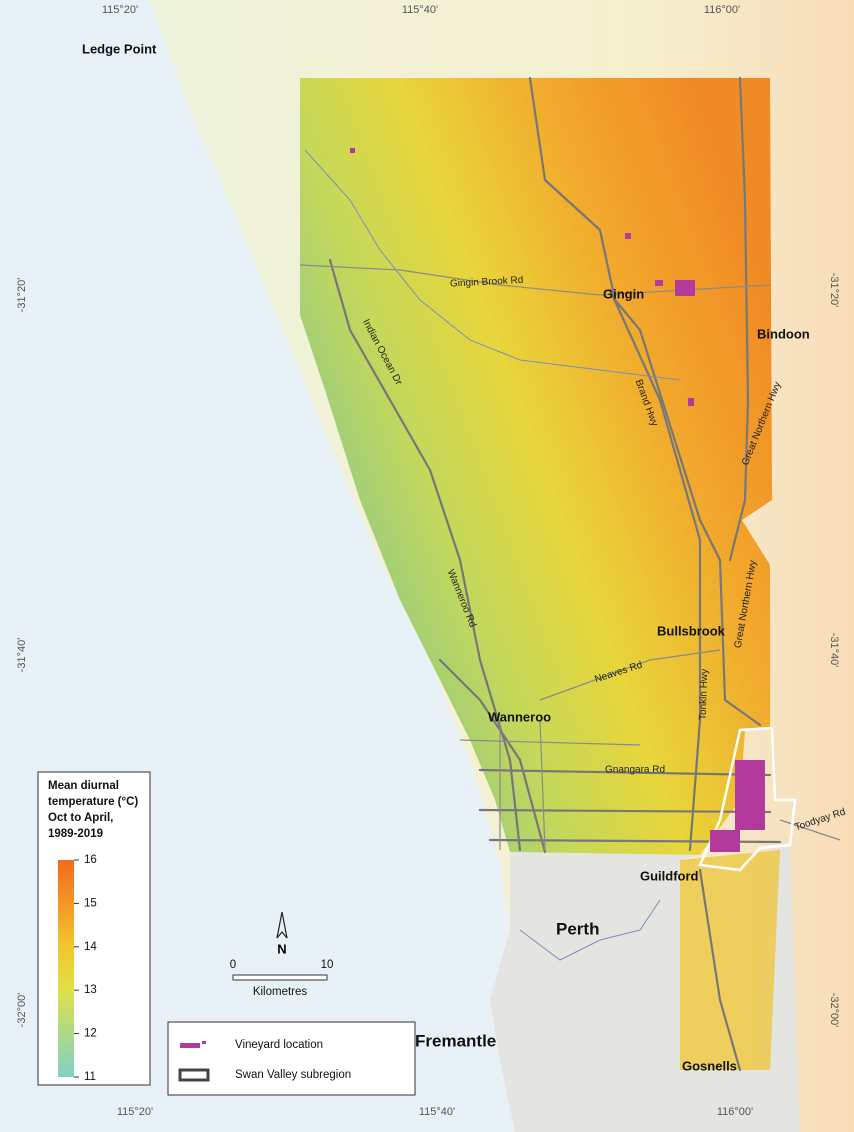 This screenshot has height=1132, width=854. Describe the element at coordinates (669, 875) in the screenshot. I see `place-label: Guildford` at that location.